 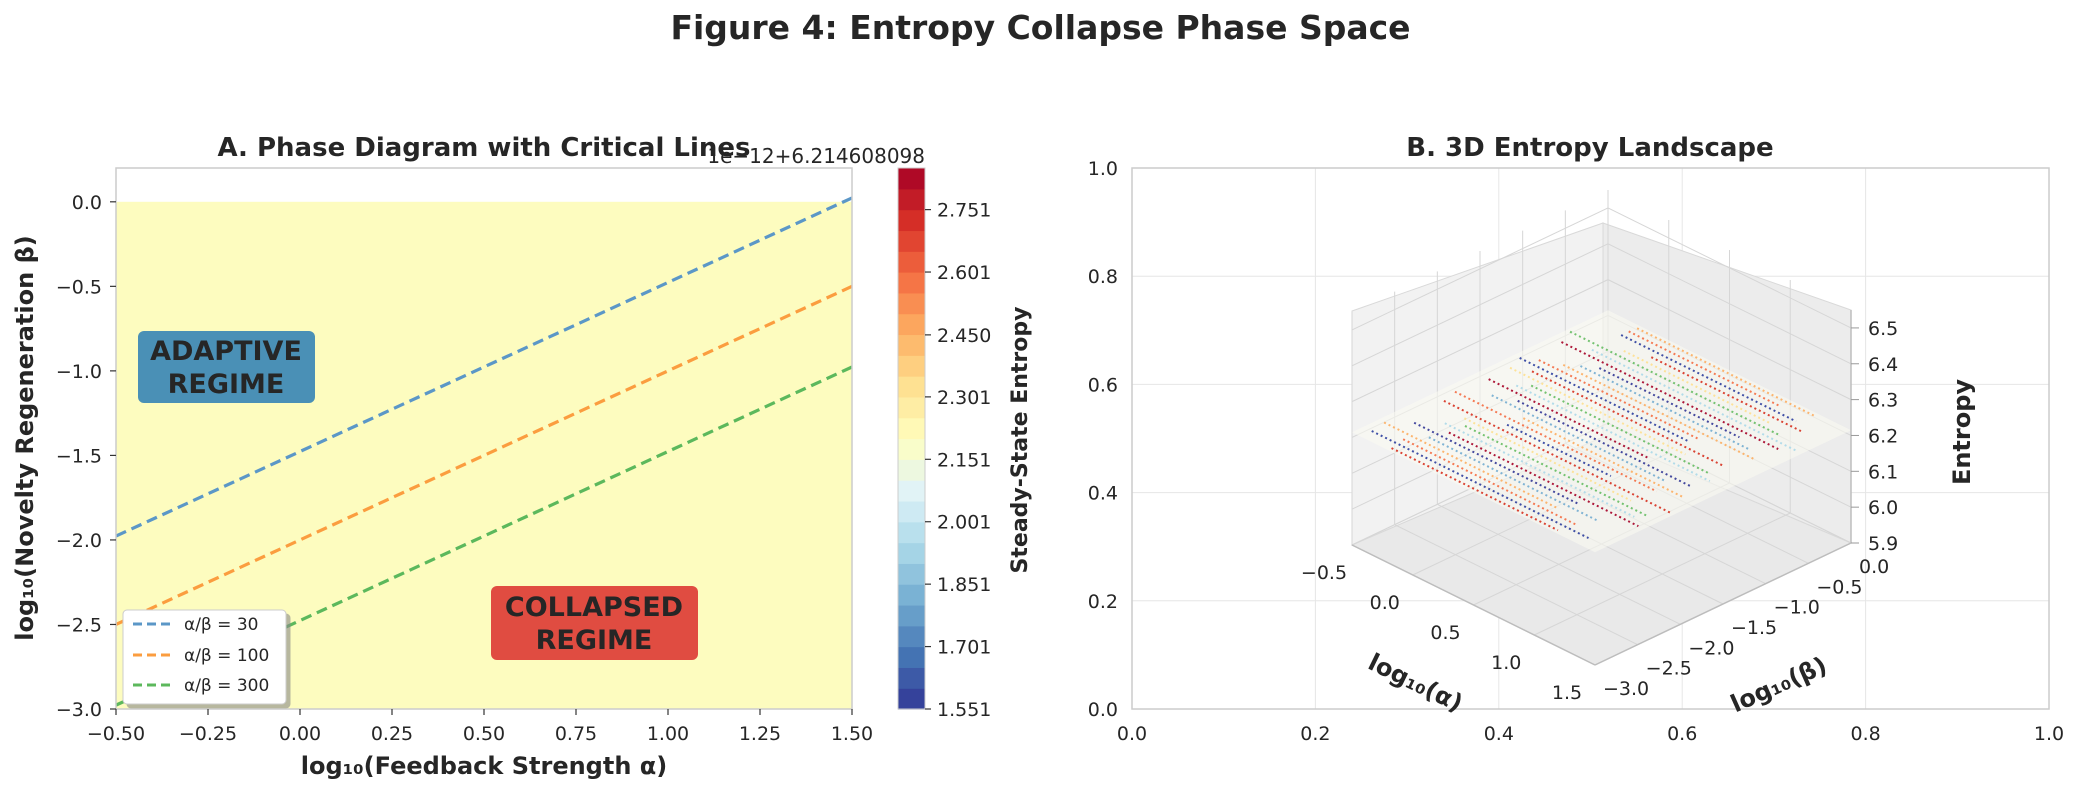 I want to click on outer-y-tick-label: 0.2, so click(x=1103, y=602).